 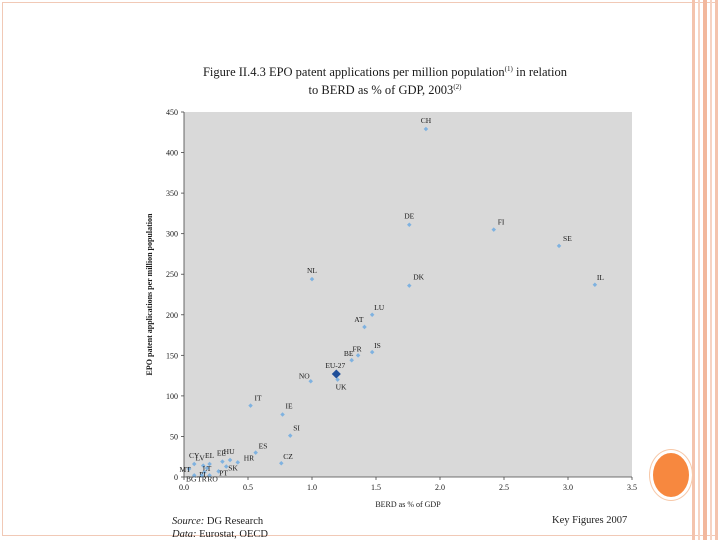 I want to click on source-label: Source:, so click(x=188, y=521).